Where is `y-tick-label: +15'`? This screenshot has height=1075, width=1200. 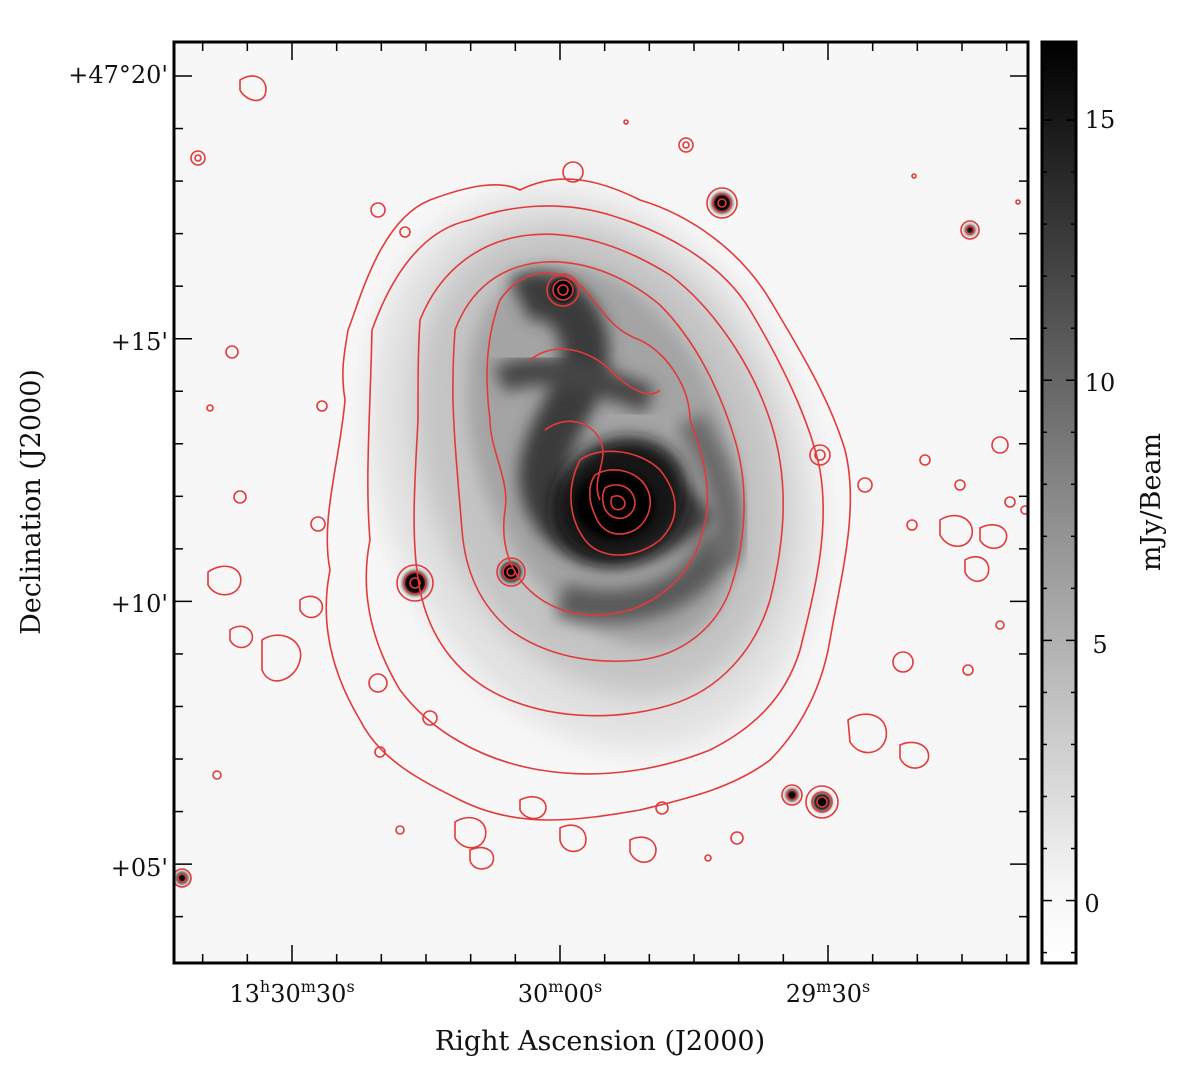 y-tick-label: +15' is located at coordinates (139, 342).